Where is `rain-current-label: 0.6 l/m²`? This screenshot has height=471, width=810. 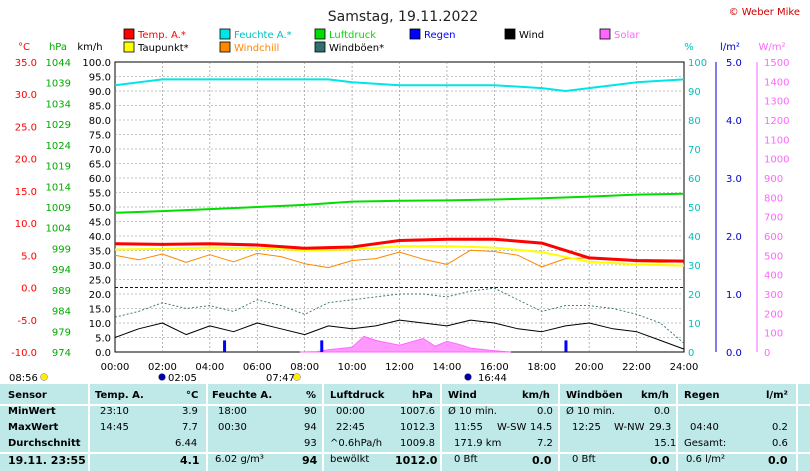 rain-current-label: 0.6 l/m² is located at coordinates (705, 459).